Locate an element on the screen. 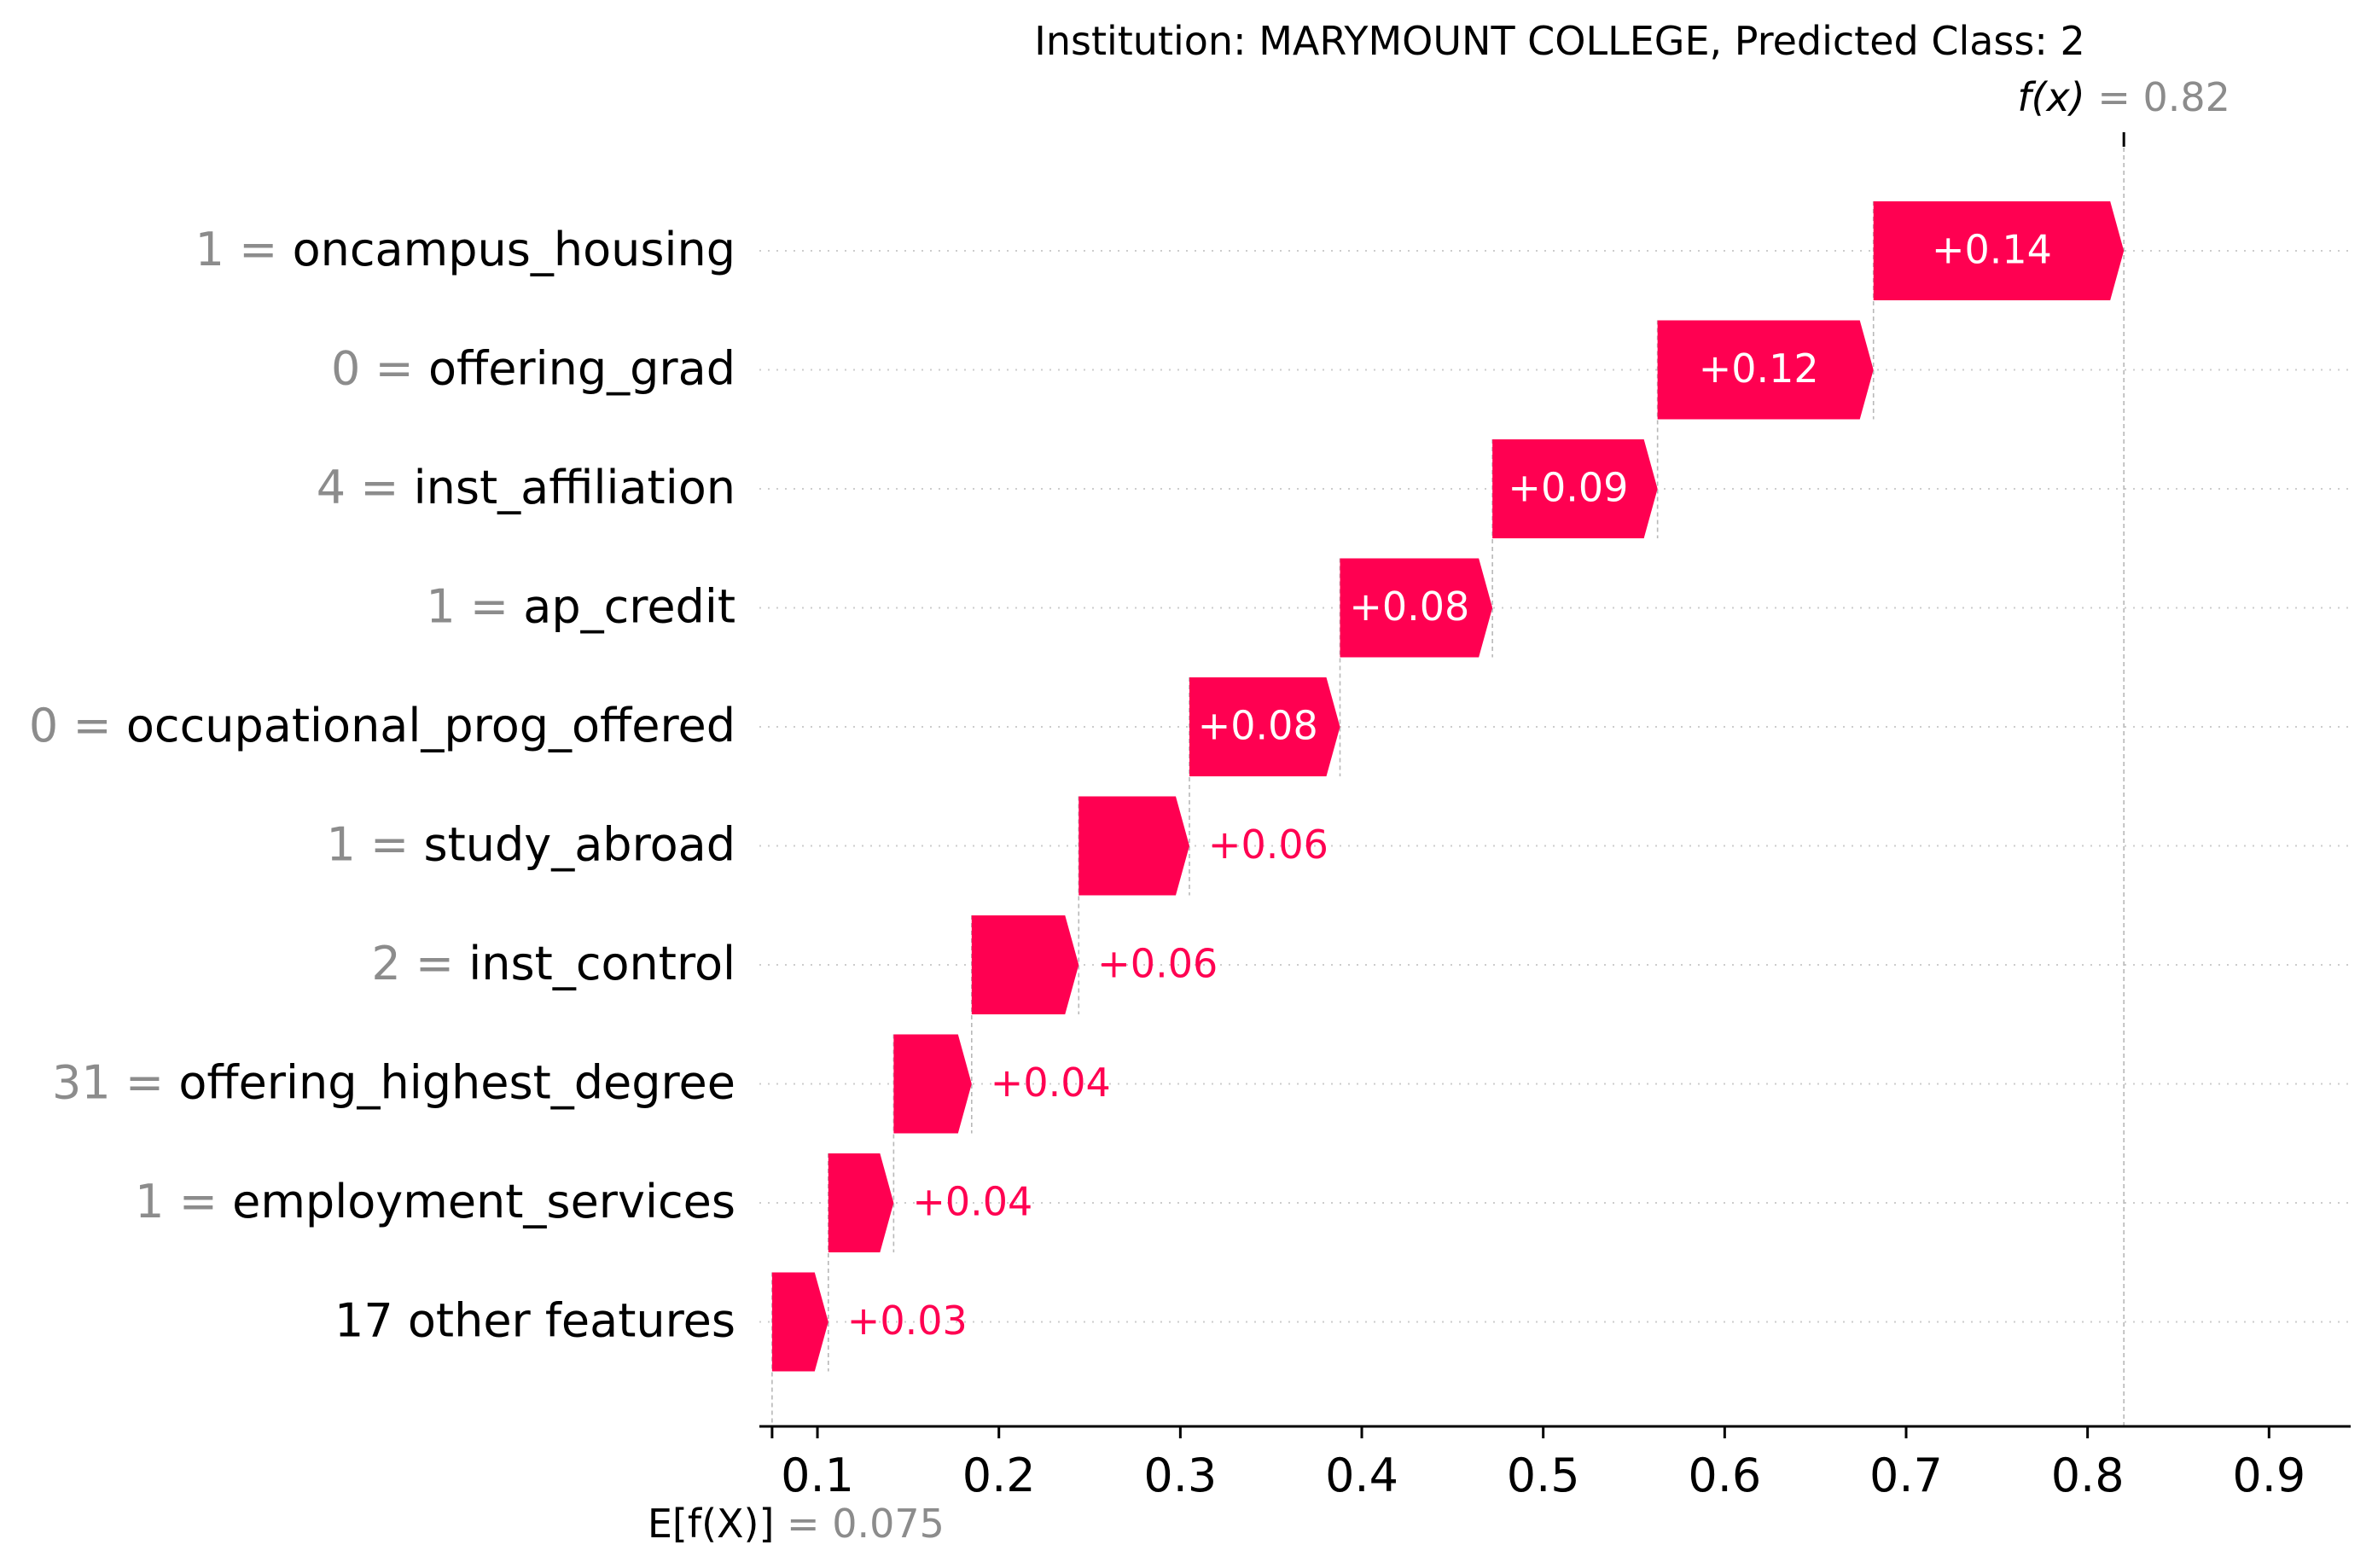  feature-label: 31 = offering_highest_degree is located at coordinates (394, 1082).